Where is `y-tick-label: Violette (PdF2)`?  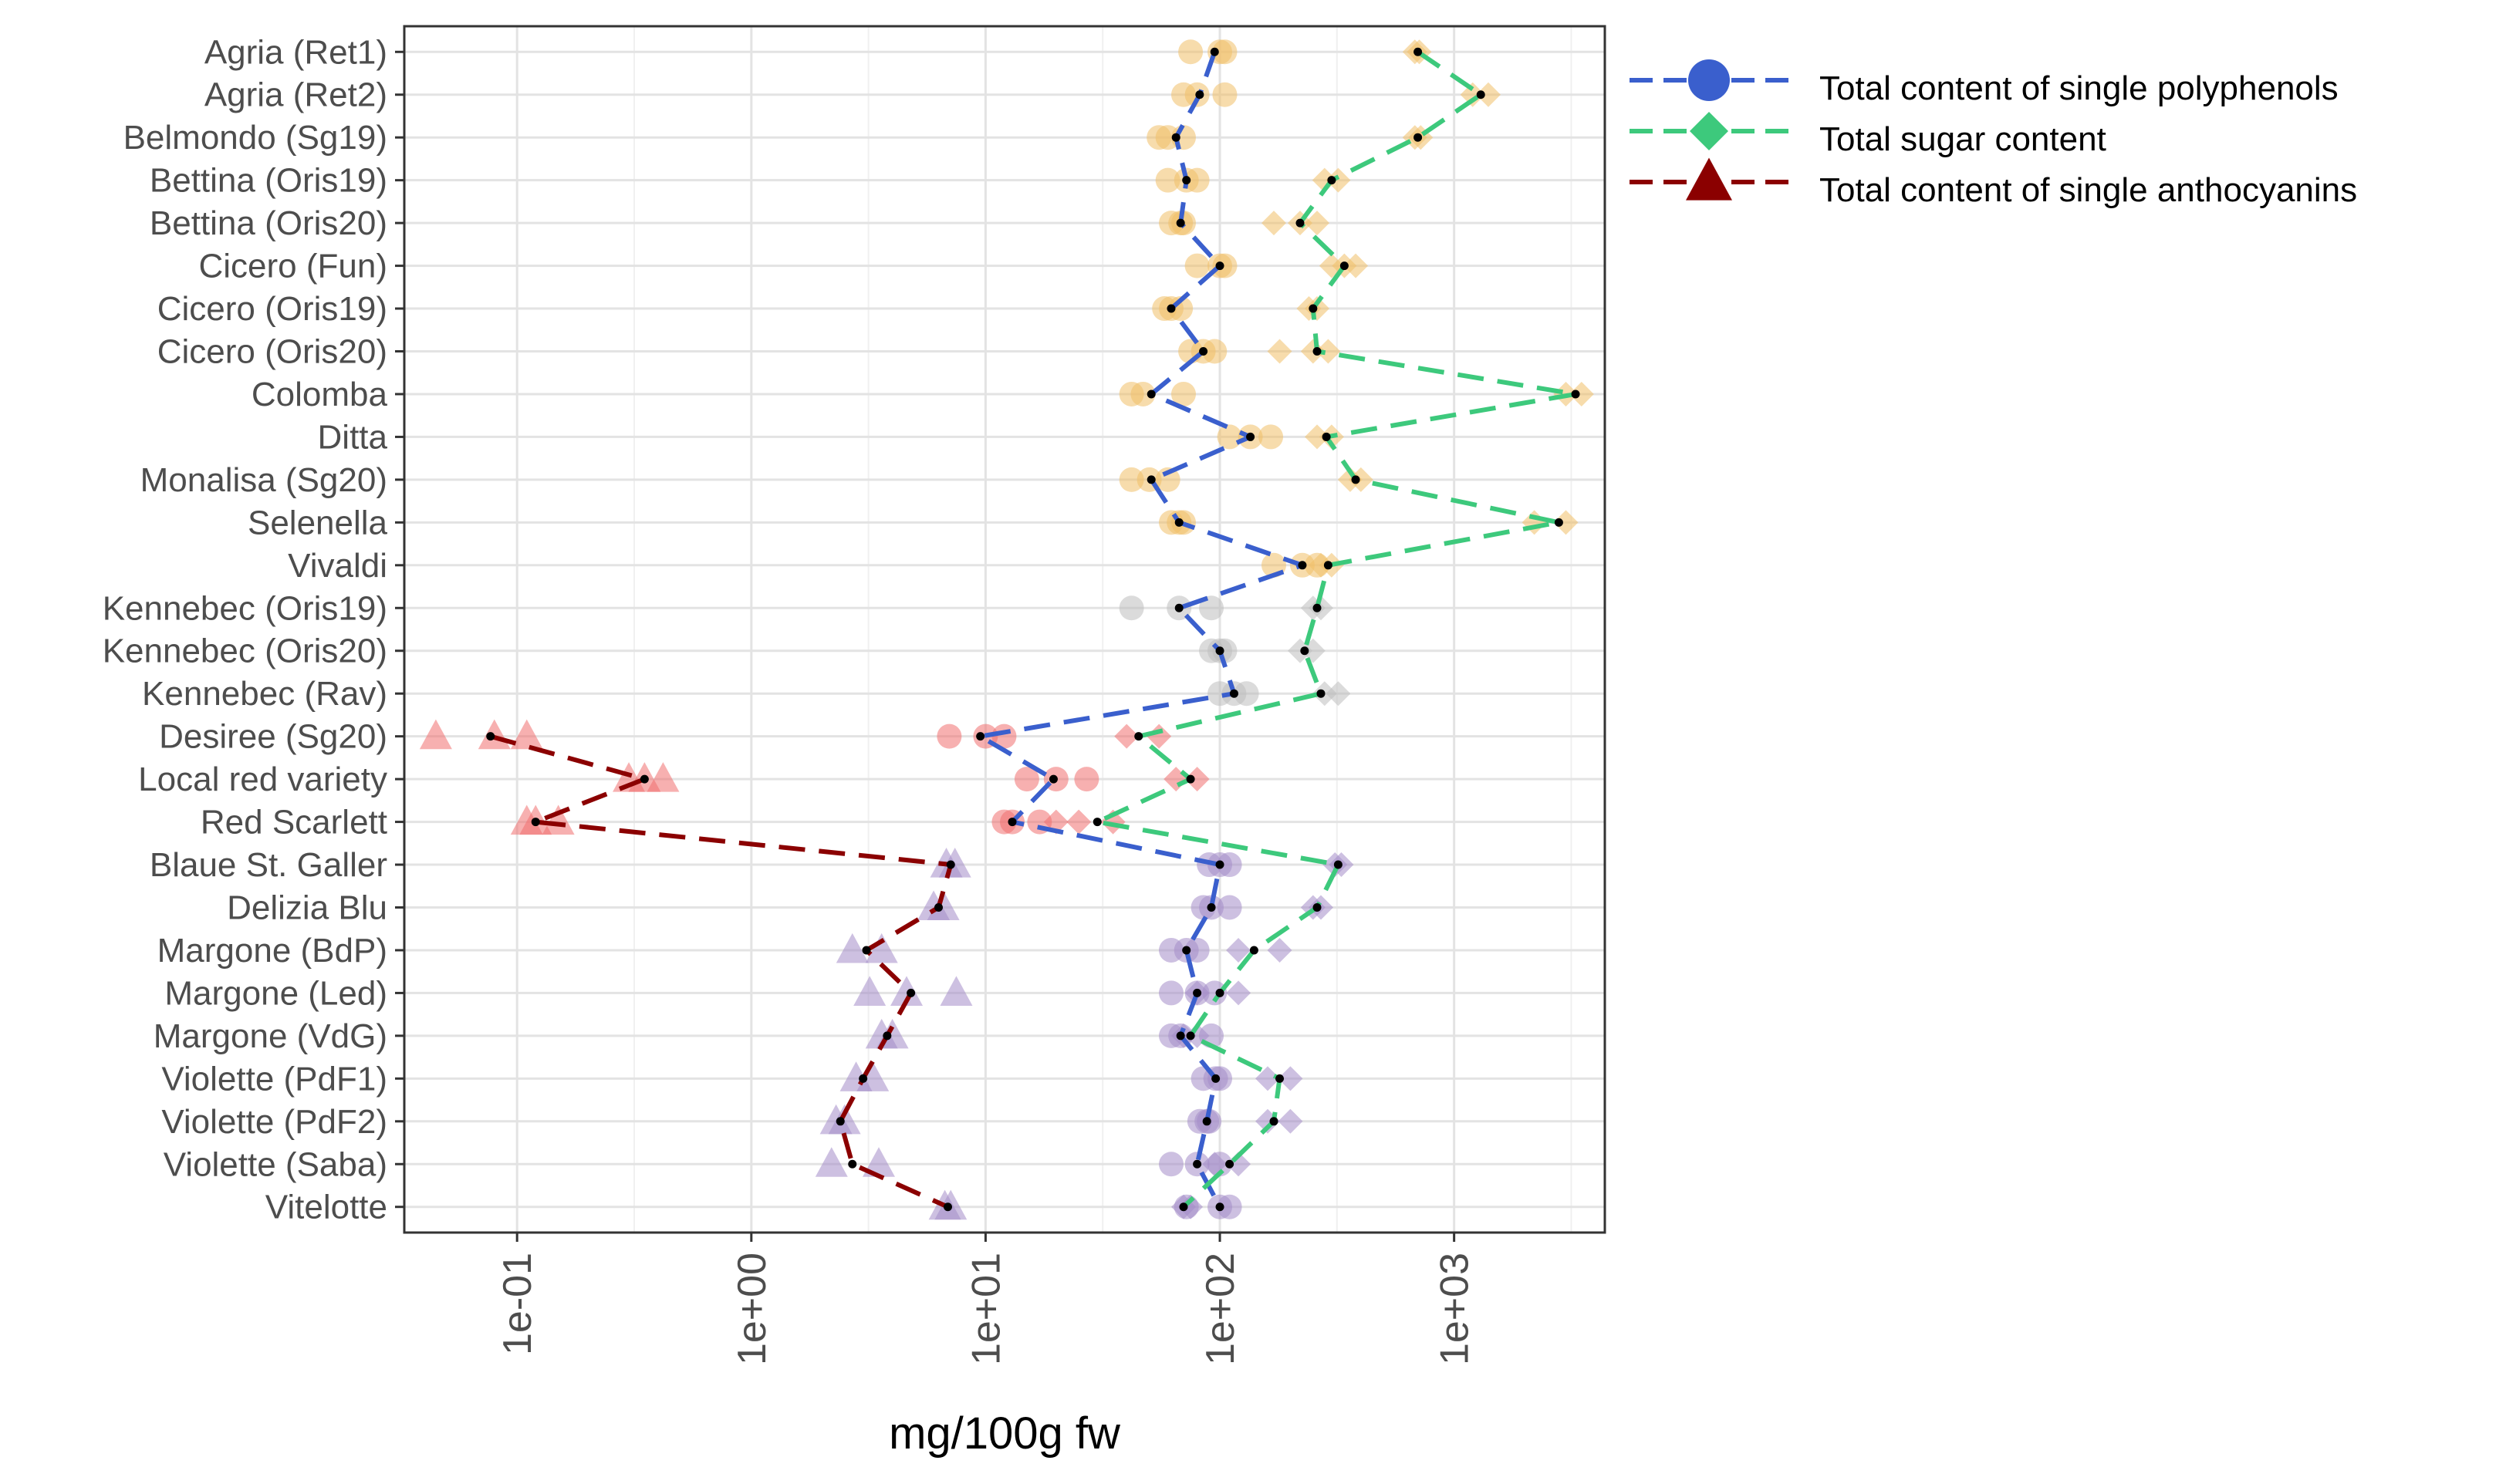 y-tick-label: Violette (PdF2) is located at coordinates (274, 1122).